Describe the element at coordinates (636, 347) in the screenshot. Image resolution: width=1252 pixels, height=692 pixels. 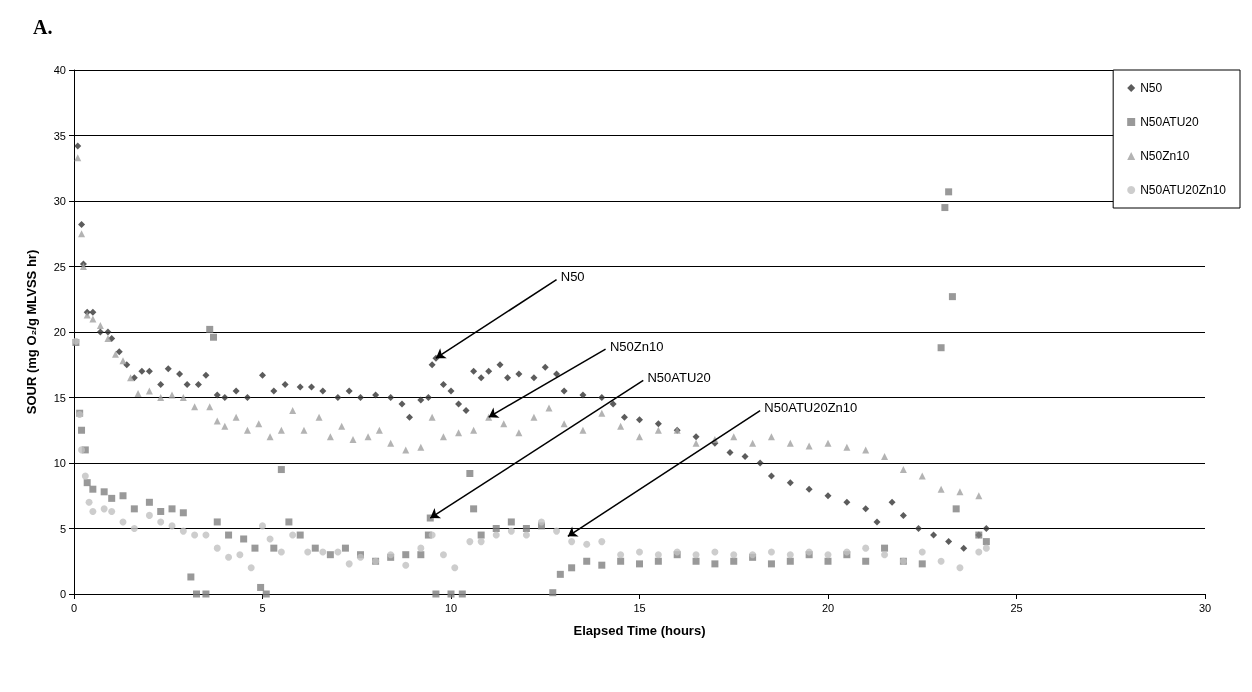
I see `annotation: N50Zn10` at that location.